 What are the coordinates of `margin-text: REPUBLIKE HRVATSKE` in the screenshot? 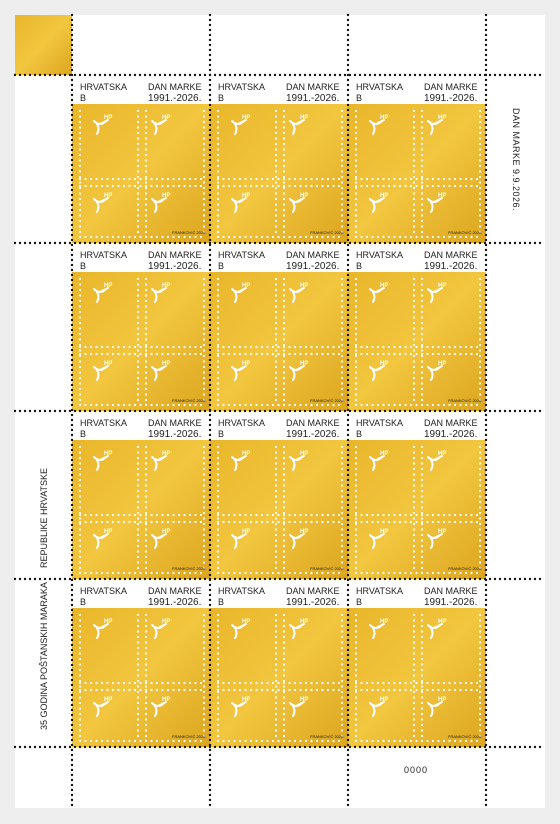 It's located at (44, 518).